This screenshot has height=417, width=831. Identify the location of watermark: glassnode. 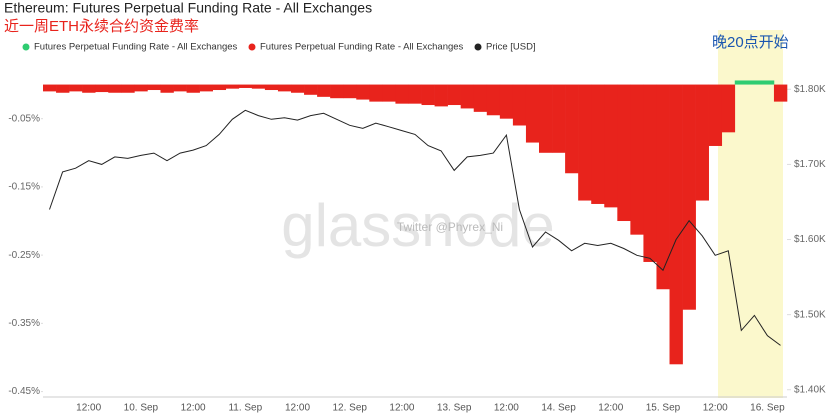
(418, 225).